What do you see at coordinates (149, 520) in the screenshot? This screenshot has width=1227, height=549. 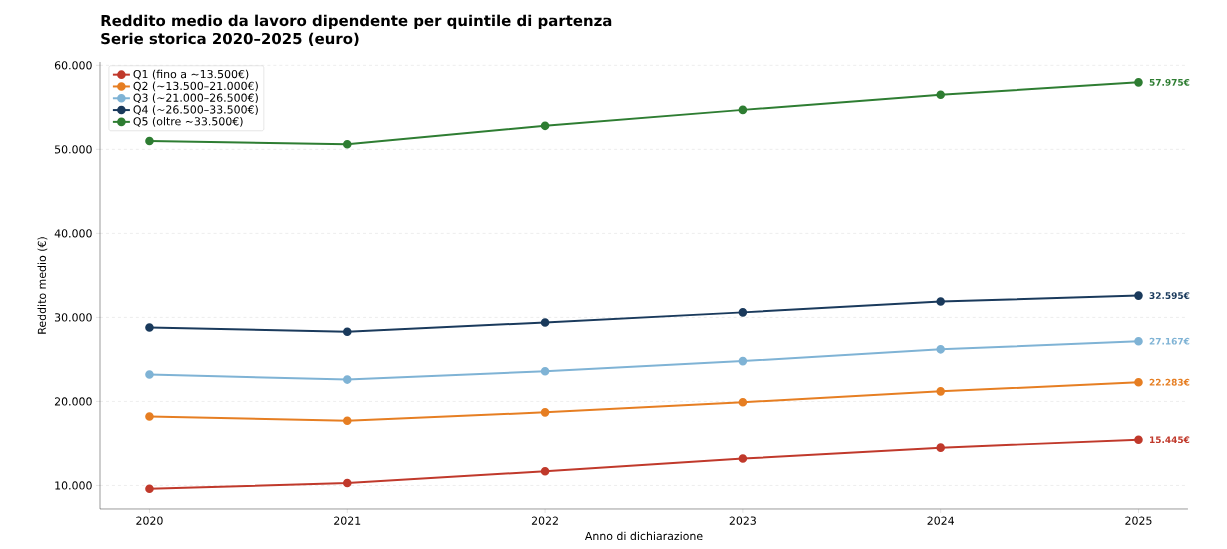 I see `x-tick-label: 2020` at bounding box center [149, 520].